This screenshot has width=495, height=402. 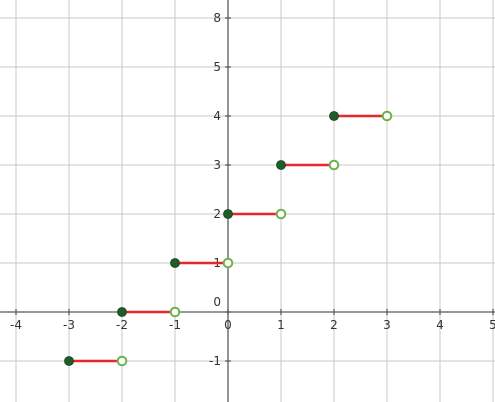 What do you see at coordinates (228, 325) in the screenshot?
I see `x-tick-label: 0` at bounding box center [228, 325].